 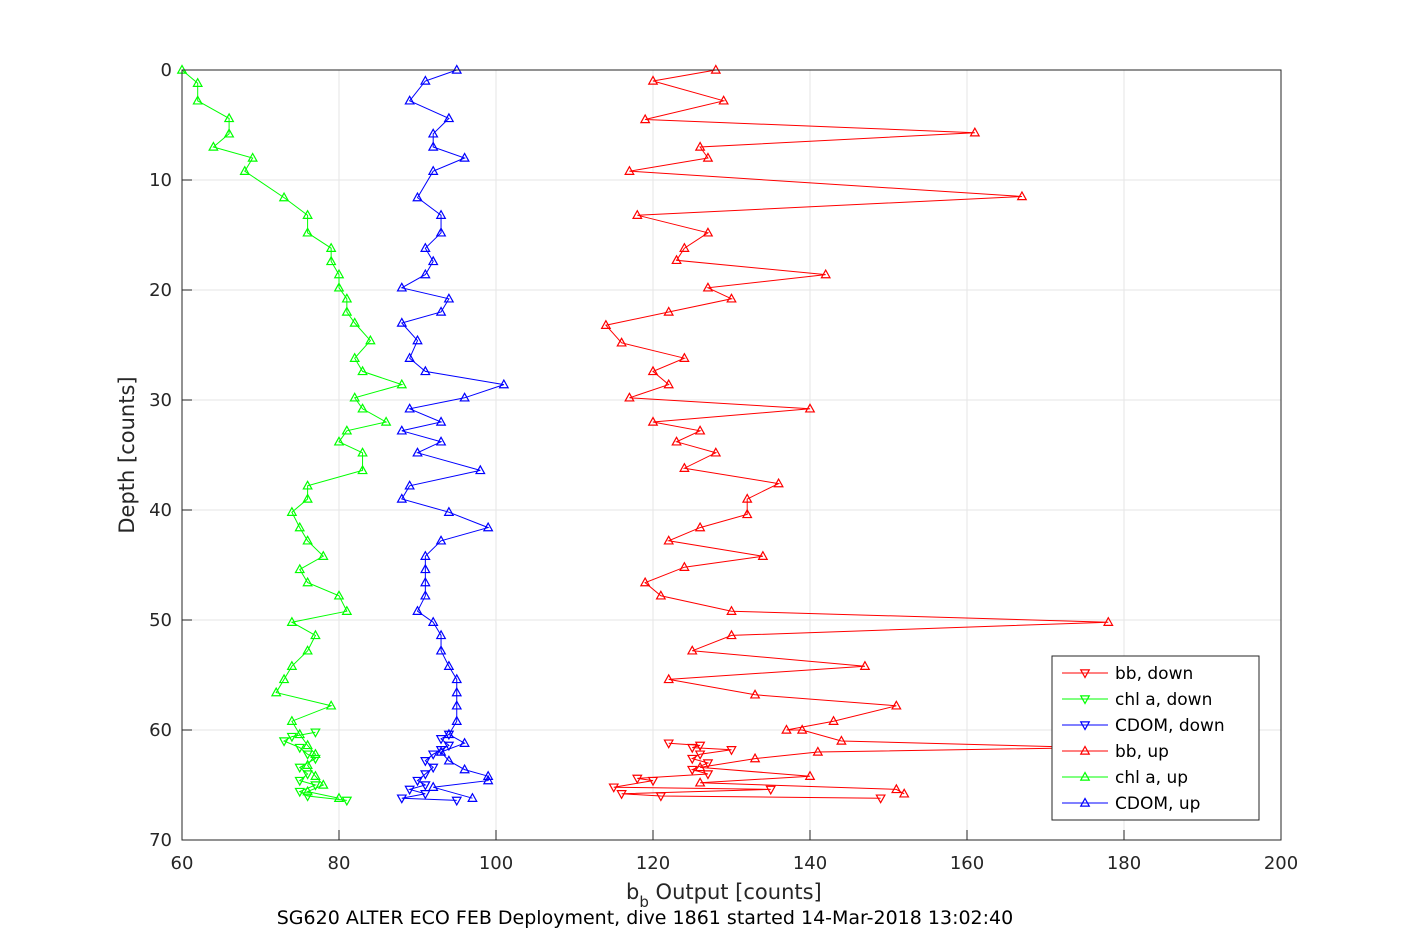 I want to click on legend-entry: CDOM, up, so click(x=1131, y=804).